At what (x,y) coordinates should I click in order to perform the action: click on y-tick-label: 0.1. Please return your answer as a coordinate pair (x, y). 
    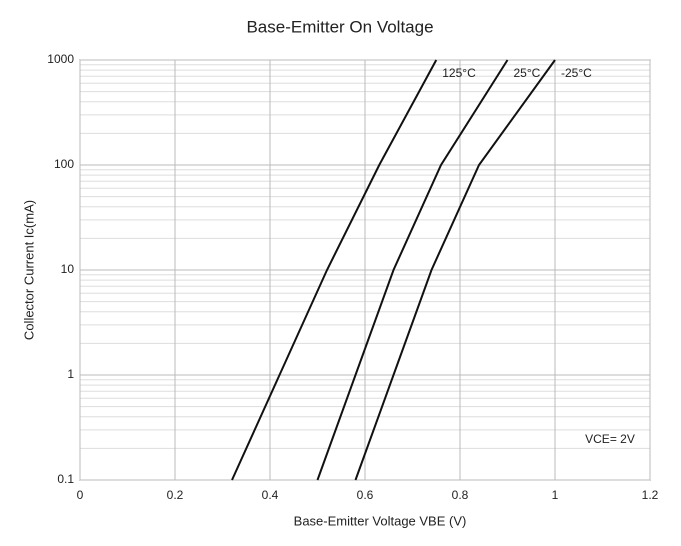
    Looking at the image, I should click on (65, 479).